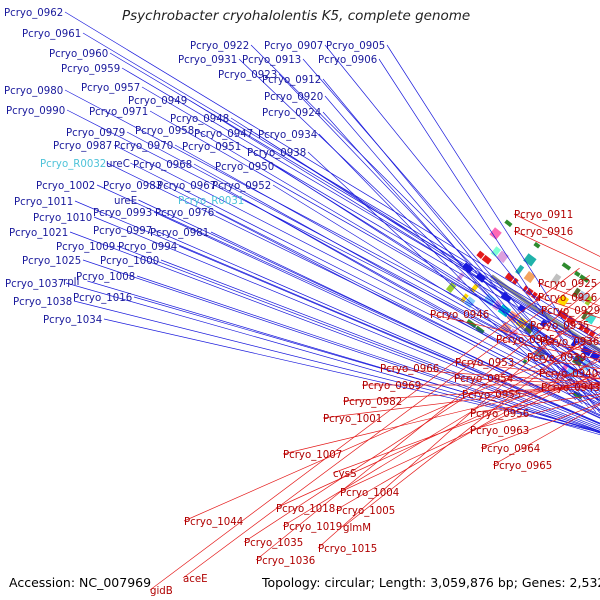 The width and height of the screenshot is (600, 600). Describe the element at coordinates (543, 232) in the screenshot. I see `svg-text: Pcryo_0916` at that location.